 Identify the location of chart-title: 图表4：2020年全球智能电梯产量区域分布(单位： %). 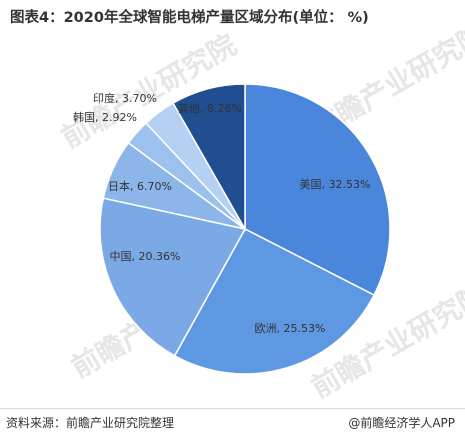
(189, 18).